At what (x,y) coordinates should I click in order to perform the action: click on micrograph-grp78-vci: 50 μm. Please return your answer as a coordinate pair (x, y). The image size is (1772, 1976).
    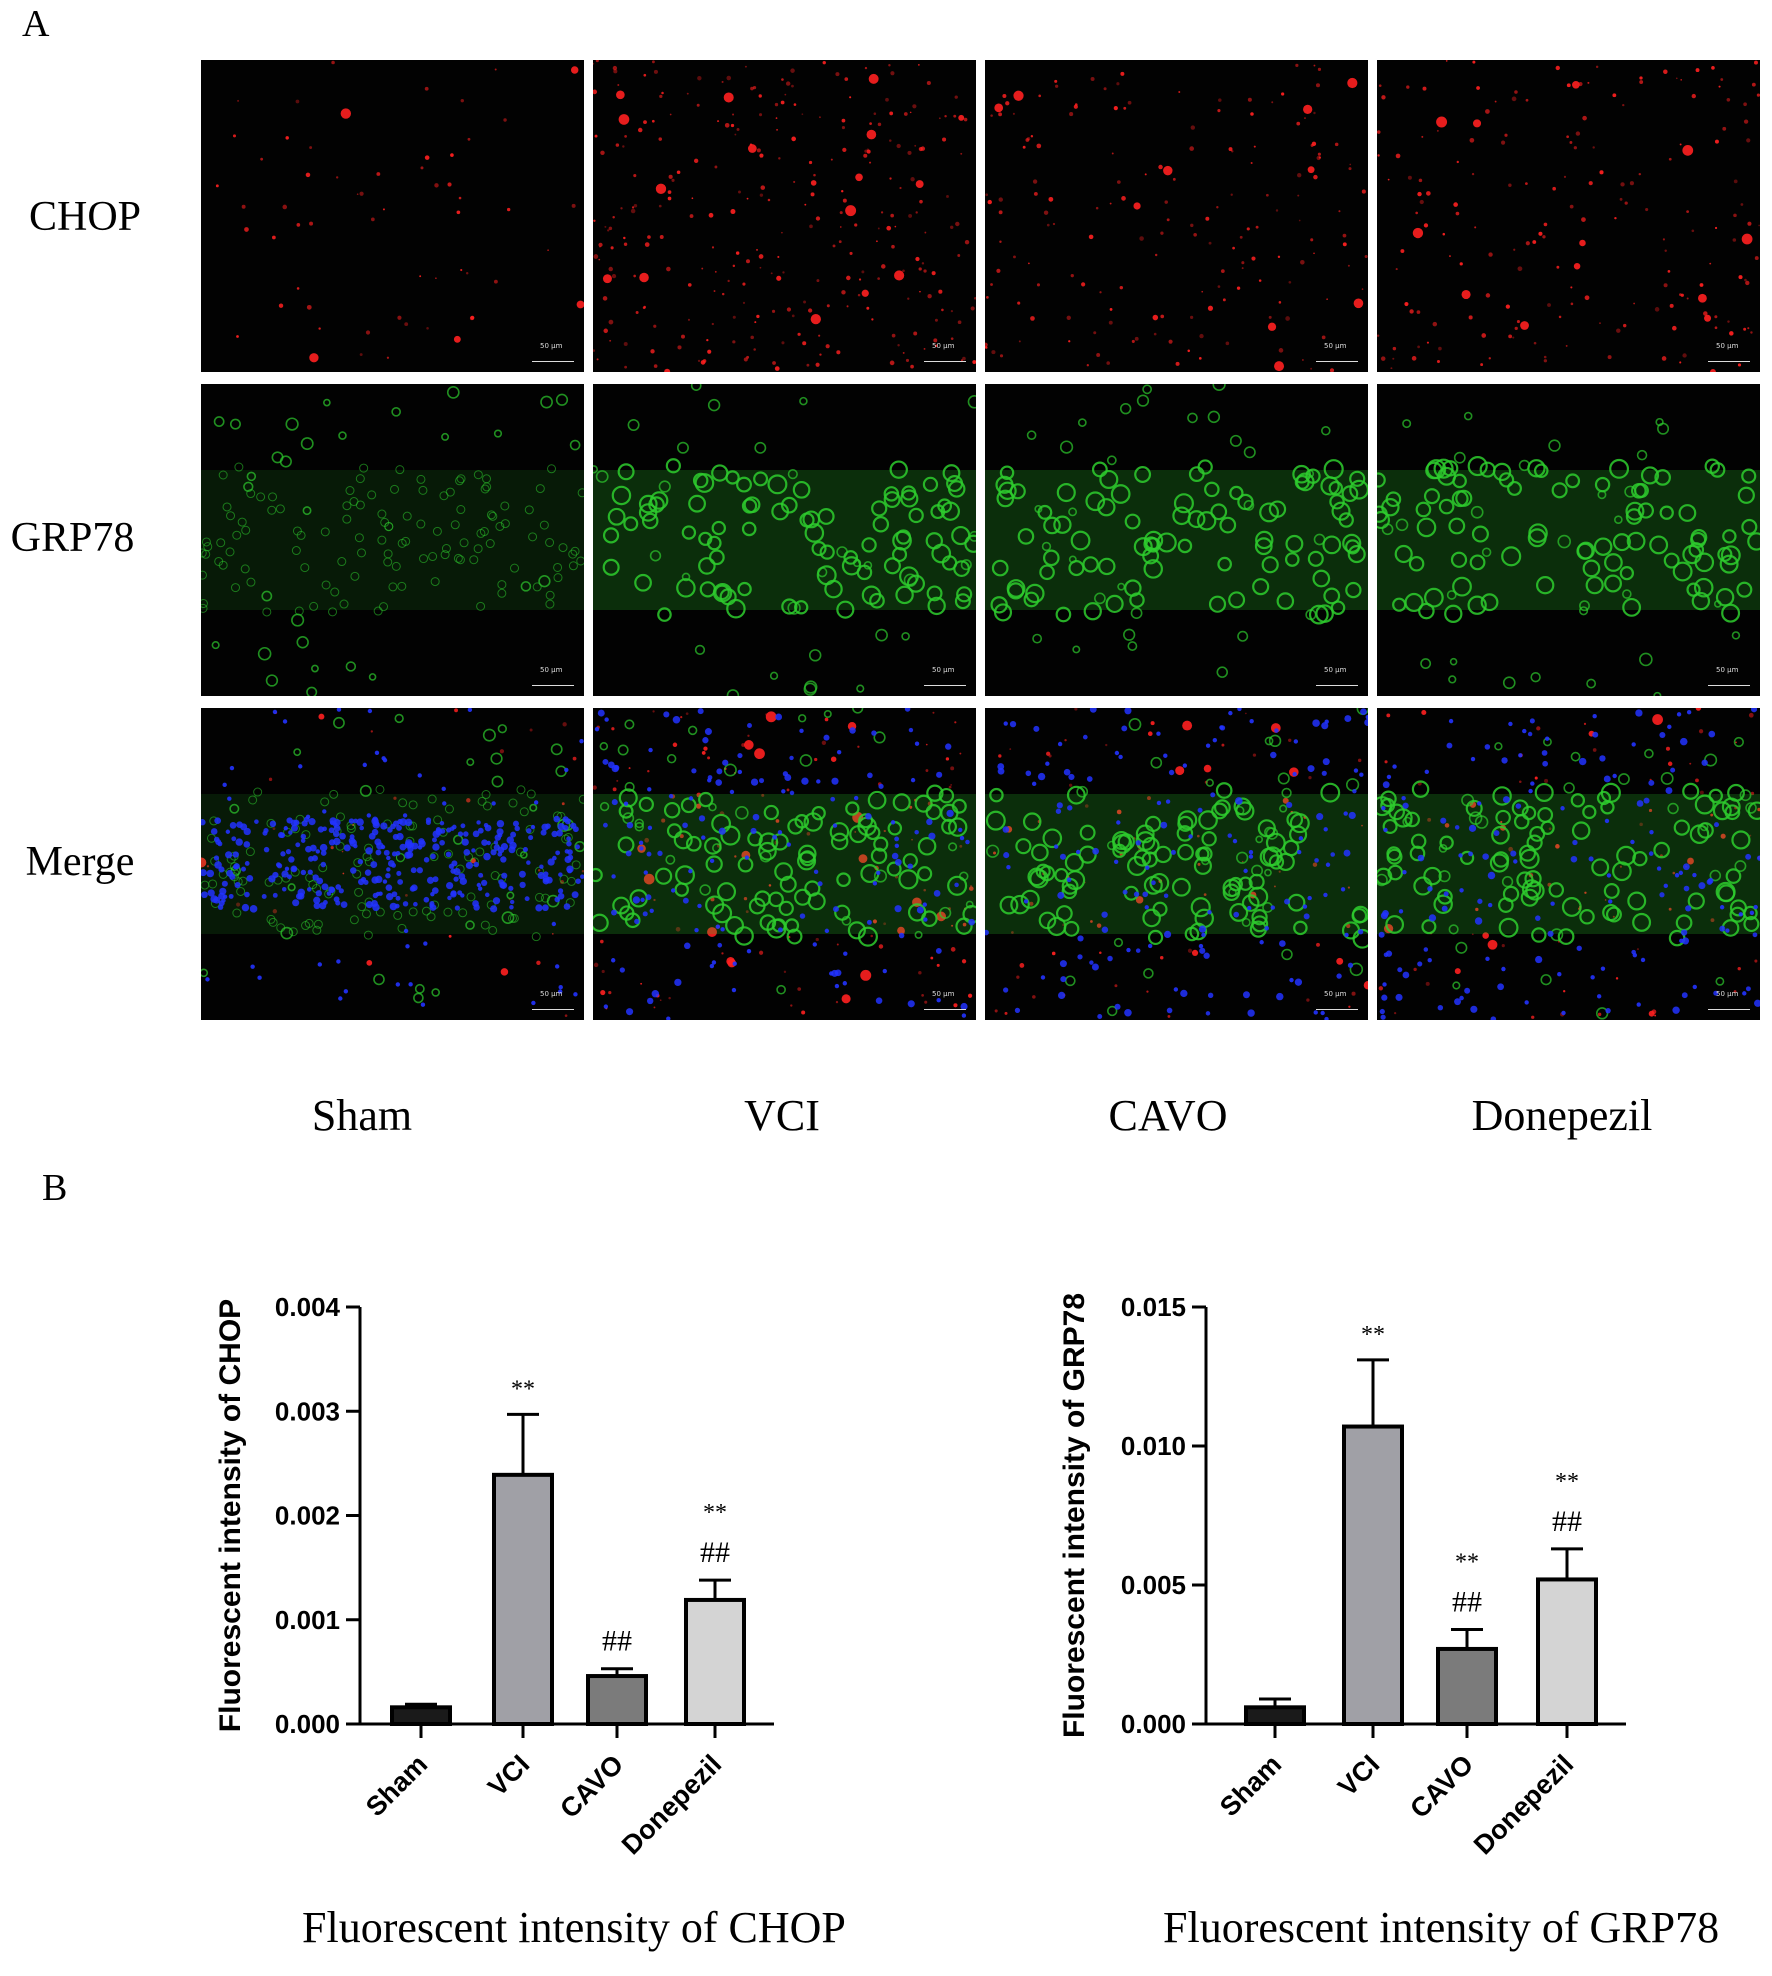
    Looking at the image, I should click on (784, 540).